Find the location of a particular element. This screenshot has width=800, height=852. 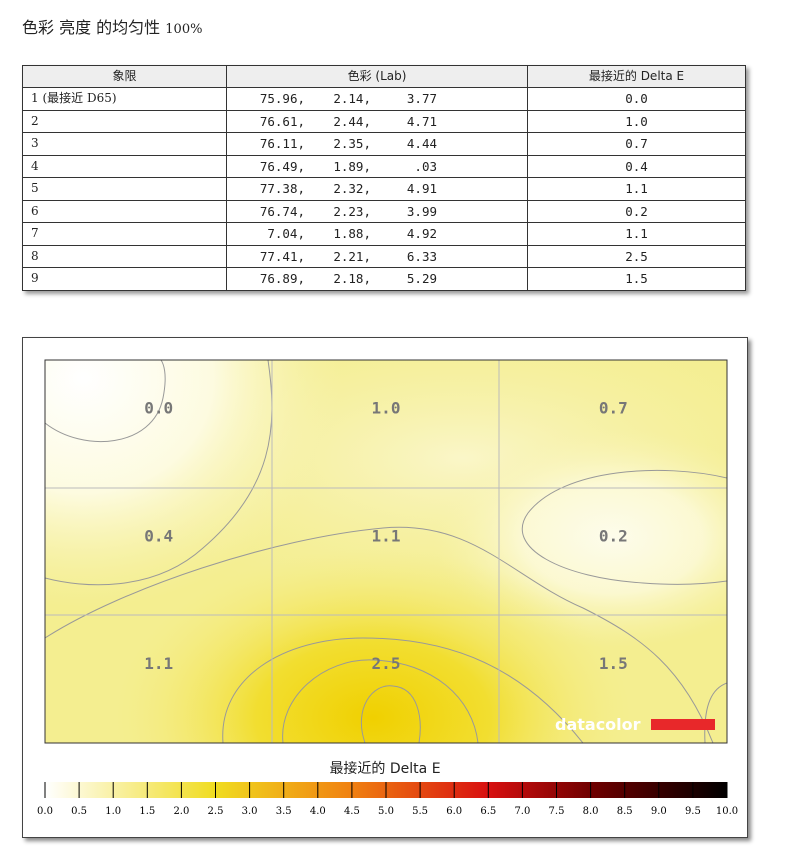

lab-cell: 77.41, 2.21, 6.33 is located at coordinates (377, 256).